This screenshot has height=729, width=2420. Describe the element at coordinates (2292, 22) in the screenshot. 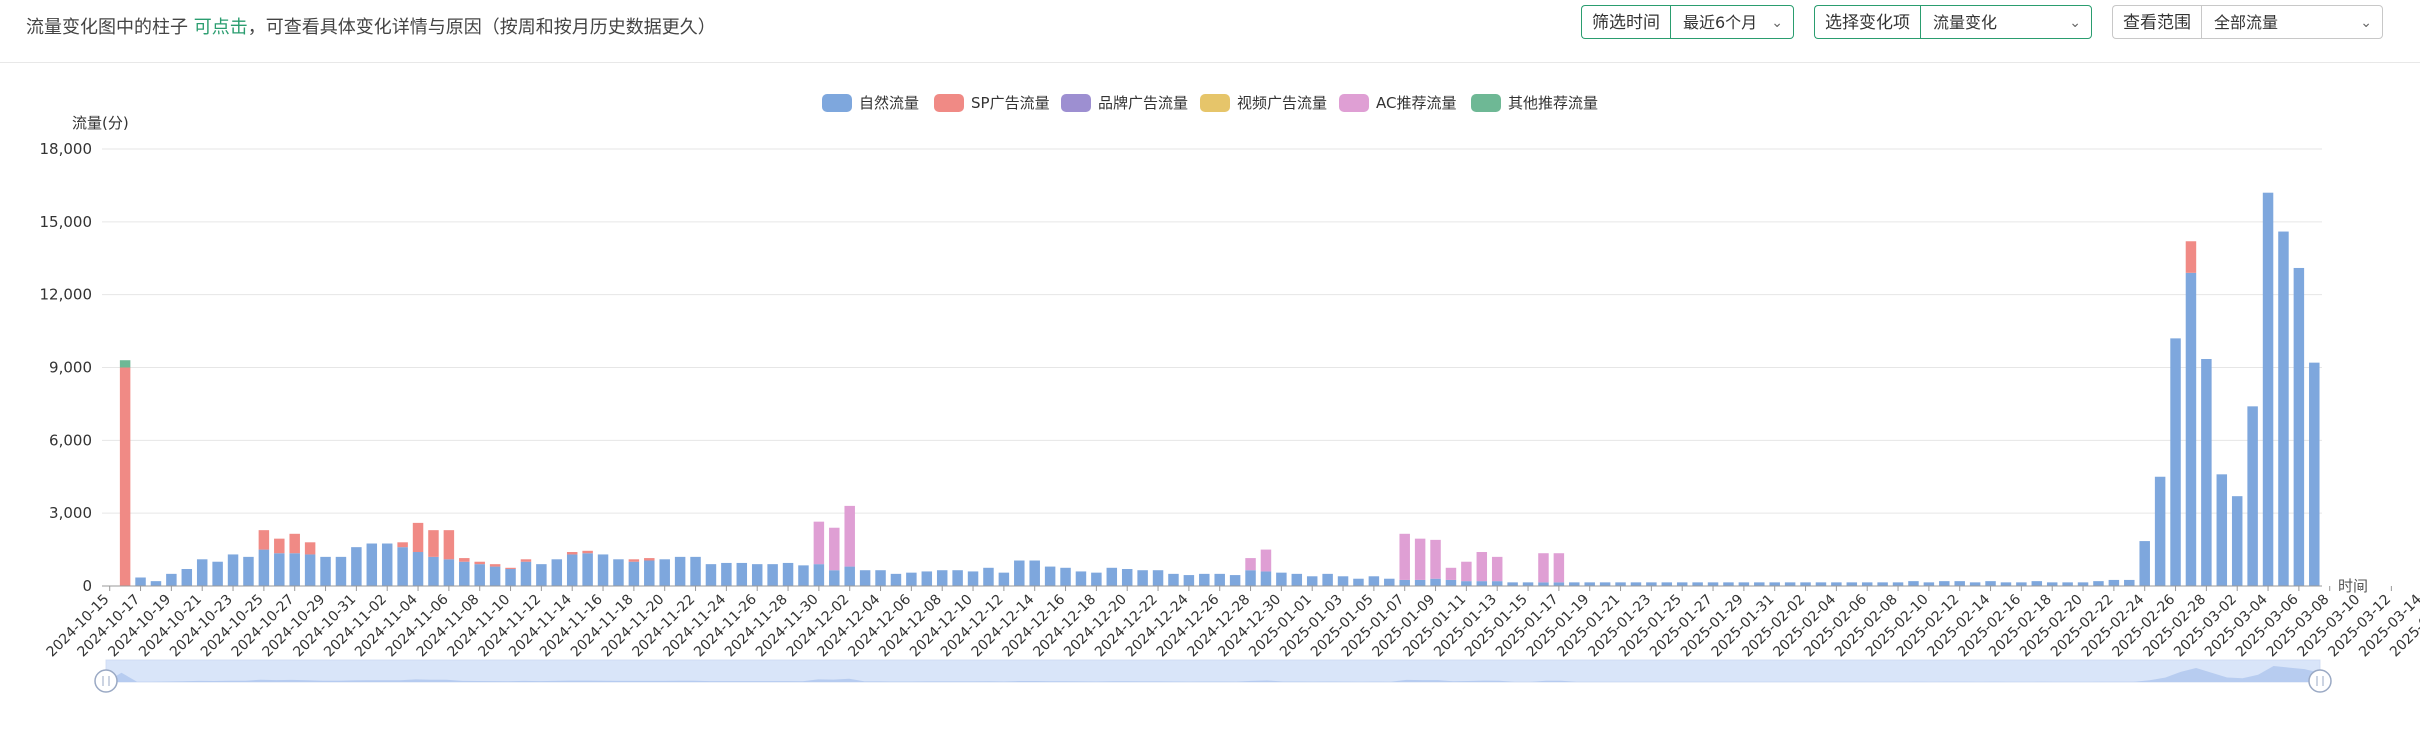

I see `filter-scope-select: 全部流量 ⌄` at that location.